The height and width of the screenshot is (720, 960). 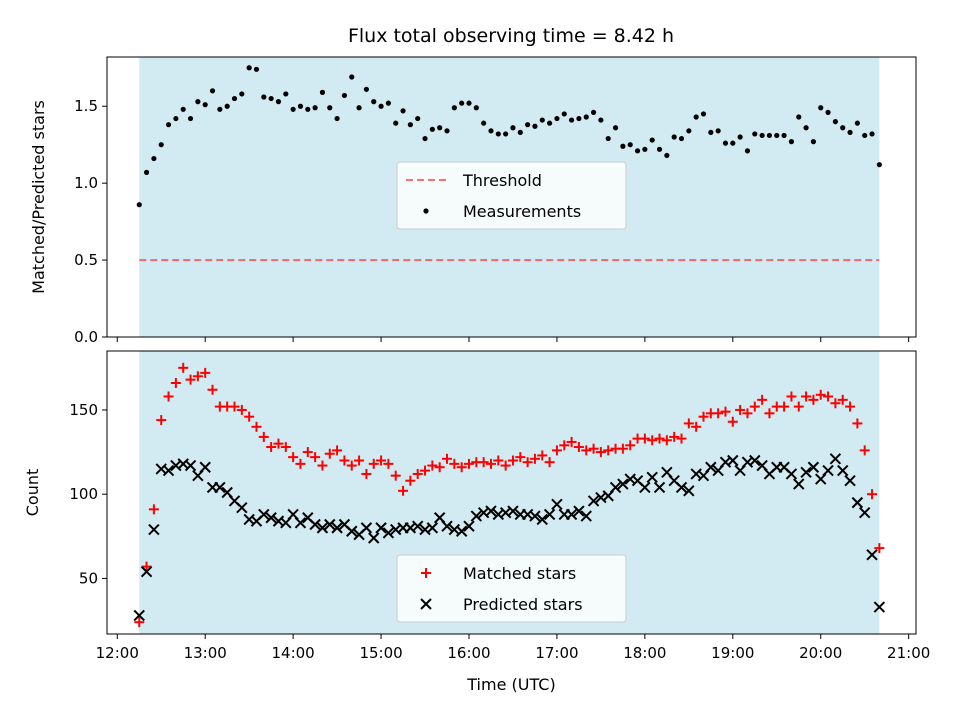 What do you see at coordinates (522, 211) in the screenshot?
I see `legend-measurements-label: Measurements` at bounding box center [522, 211].